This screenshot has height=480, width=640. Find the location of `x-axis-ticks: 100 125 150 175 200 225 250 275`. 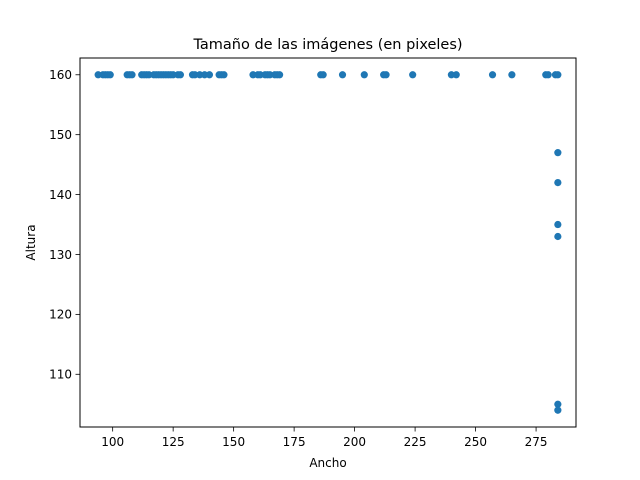

x-axis-ticks: 100 125 150 175 200 225 250 275 is located at coordinates (324, 438).